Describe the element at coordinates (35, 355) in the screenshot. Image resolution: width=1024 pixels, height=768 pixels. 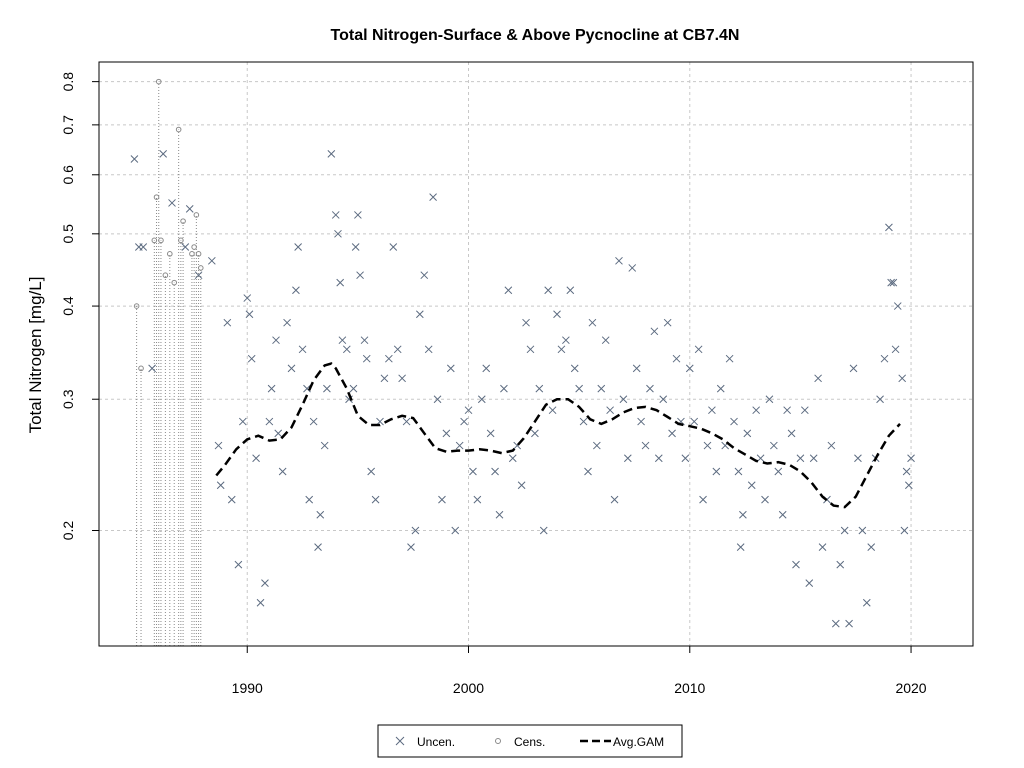
I see `y-axis-label: Total Nitrogen [mg/L]` at that location.